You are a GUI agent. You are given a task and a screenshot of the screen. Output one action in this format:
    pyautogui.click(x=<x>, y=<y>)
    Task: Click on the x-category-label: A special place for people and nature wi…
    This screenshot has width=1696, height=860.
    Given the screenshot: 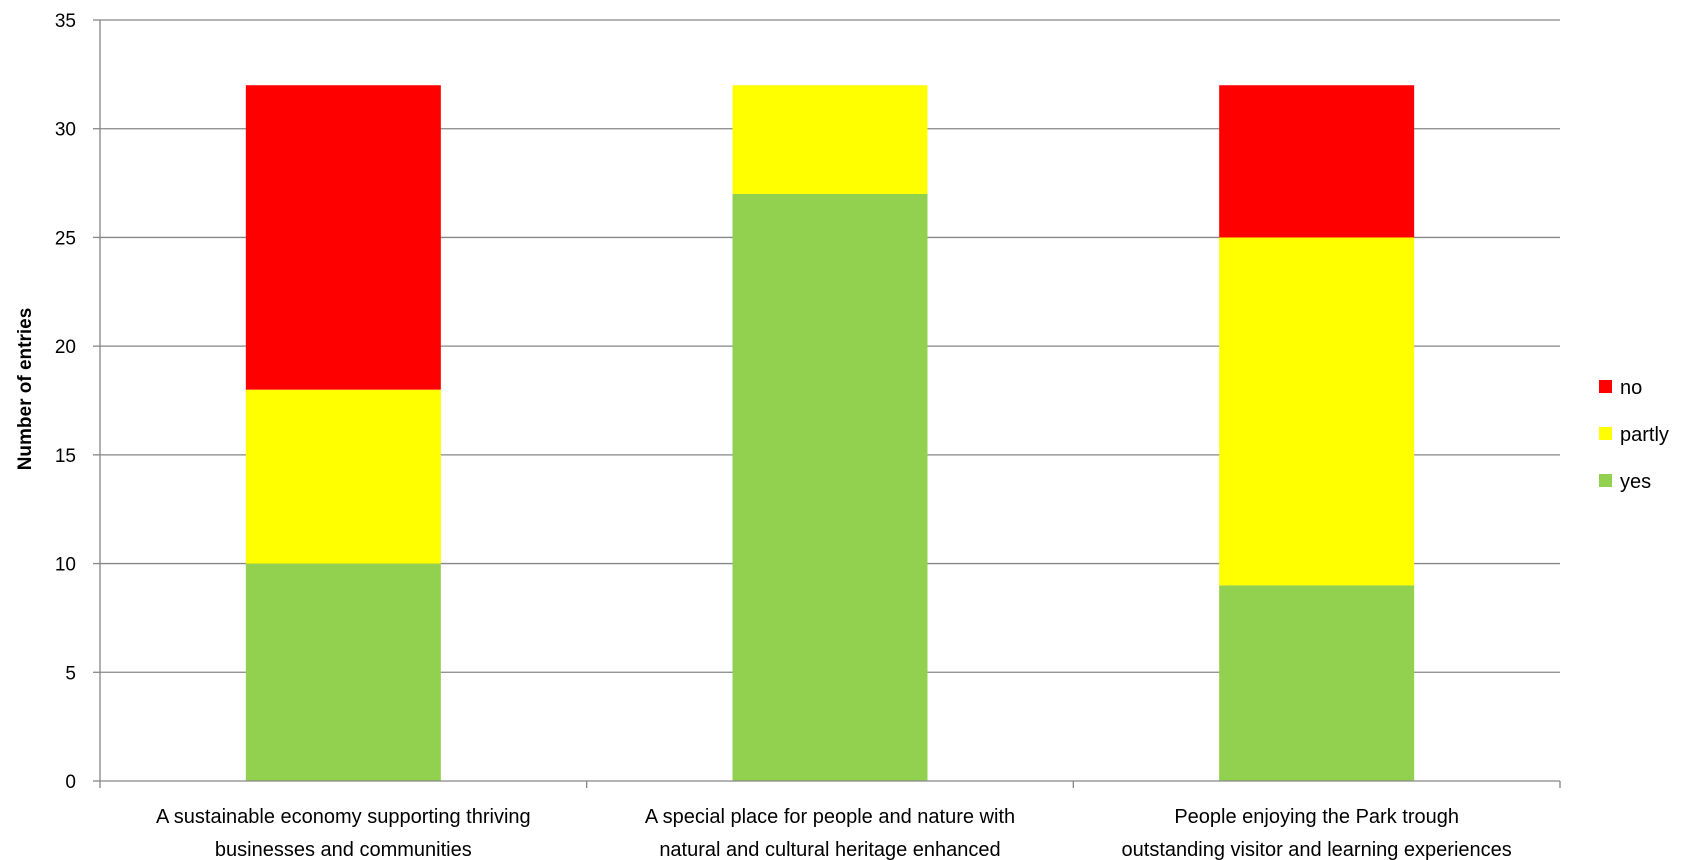 What is the action you would take?
    pyautogui.click(x=830, y=817)
    